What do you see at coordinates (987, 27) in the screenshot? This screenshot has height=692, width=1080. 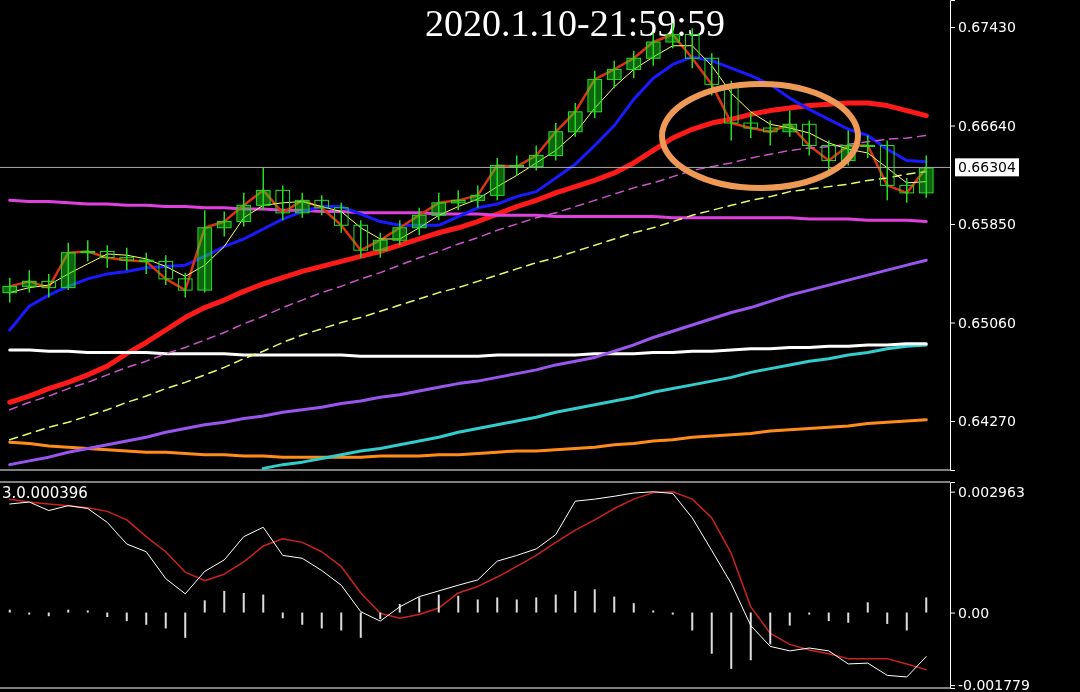 I see `y-tick-label: 0.67430` at bounding box center [987, 27].